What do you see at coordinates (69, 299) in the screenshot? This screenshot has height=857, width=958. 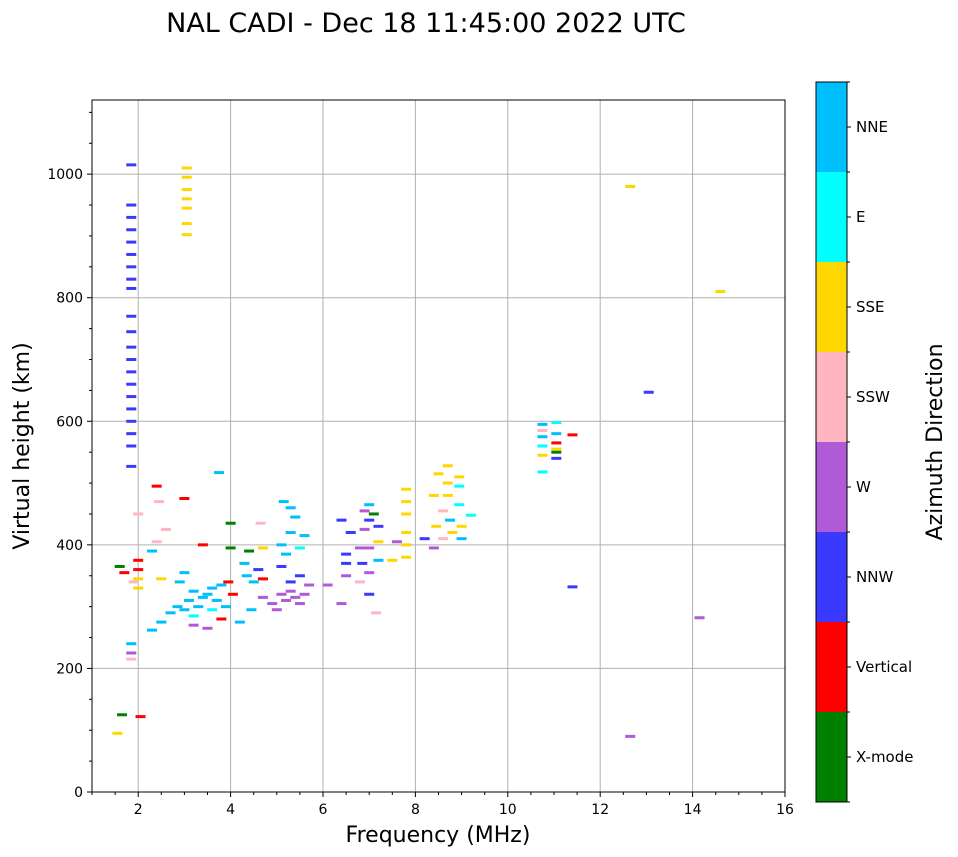 I see `y-tick-label: 800` at bounding box center [69, 299].